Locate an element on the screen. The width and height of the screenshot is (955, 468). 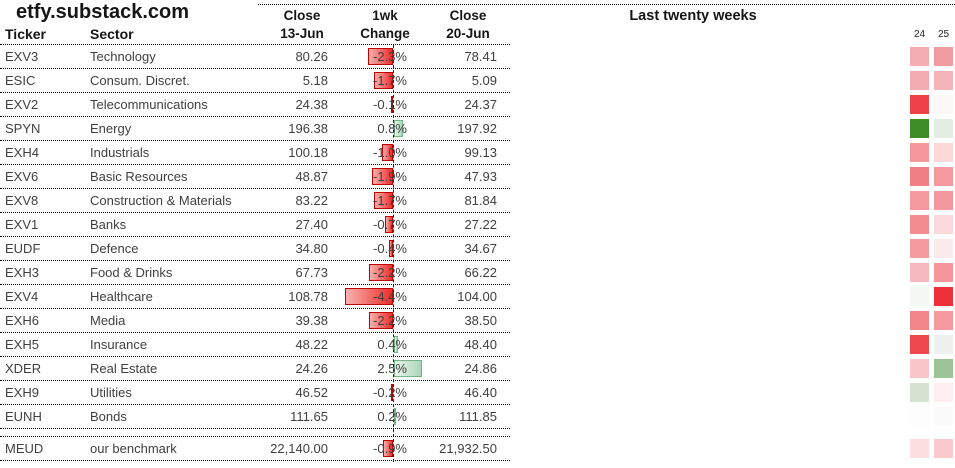
close-13jun-cell: 39.38 is located at coordinates (311, 320).